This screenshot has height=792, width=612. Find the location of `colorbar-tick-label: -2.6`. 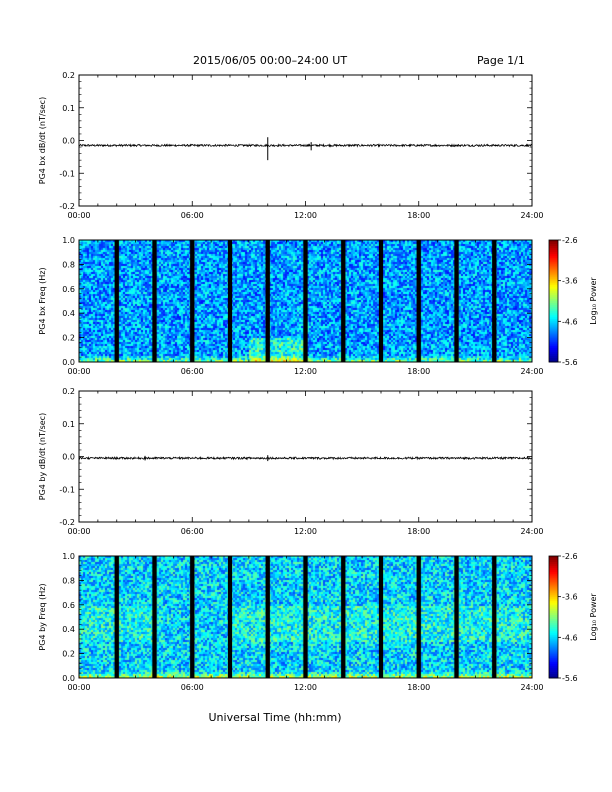

colorbar-tick-label: -2.6 is located at coordinates (570, 240).